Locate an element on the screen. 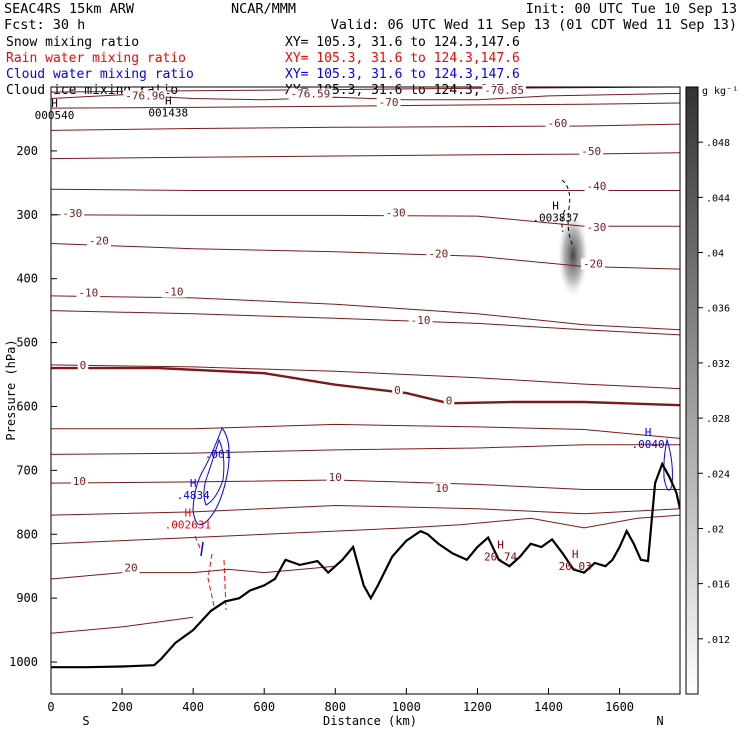 Image resolution: width=740 pixels, height=740 pixels. isotherm-label: -10 is located at coordinates (174, 292).